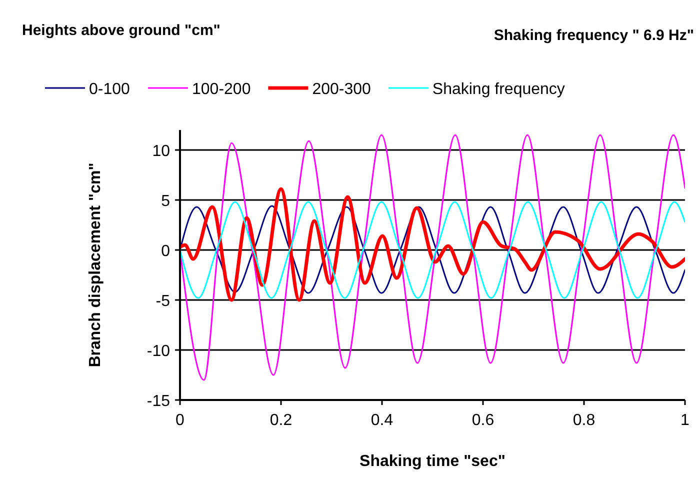 This screenshot has height=493, width=700. I want to click on x-tick-label: 0.4, so click(382, 420).